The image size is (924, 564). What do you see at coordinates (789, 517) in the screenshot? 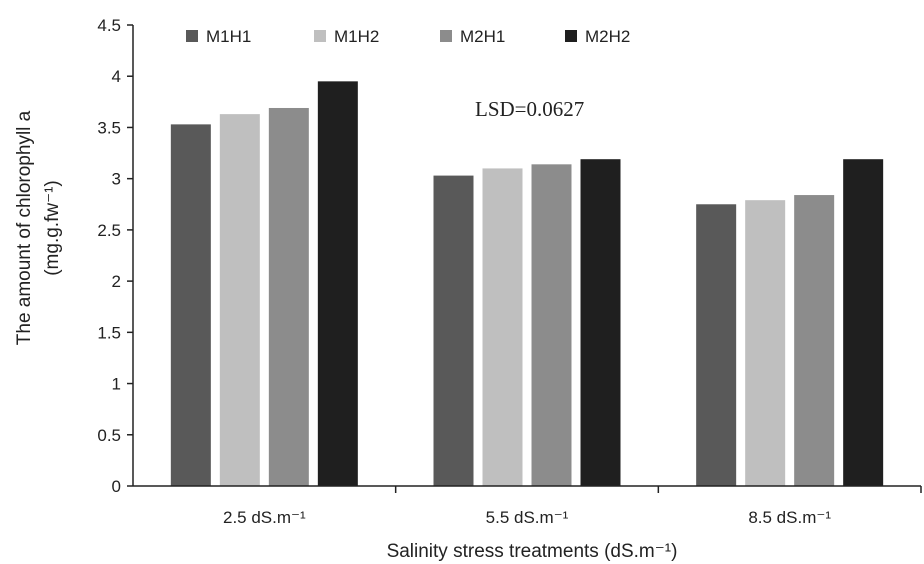
I see `x-tick-label: 8.5 dS.m⁻¹` at bounding box center [789, 517].